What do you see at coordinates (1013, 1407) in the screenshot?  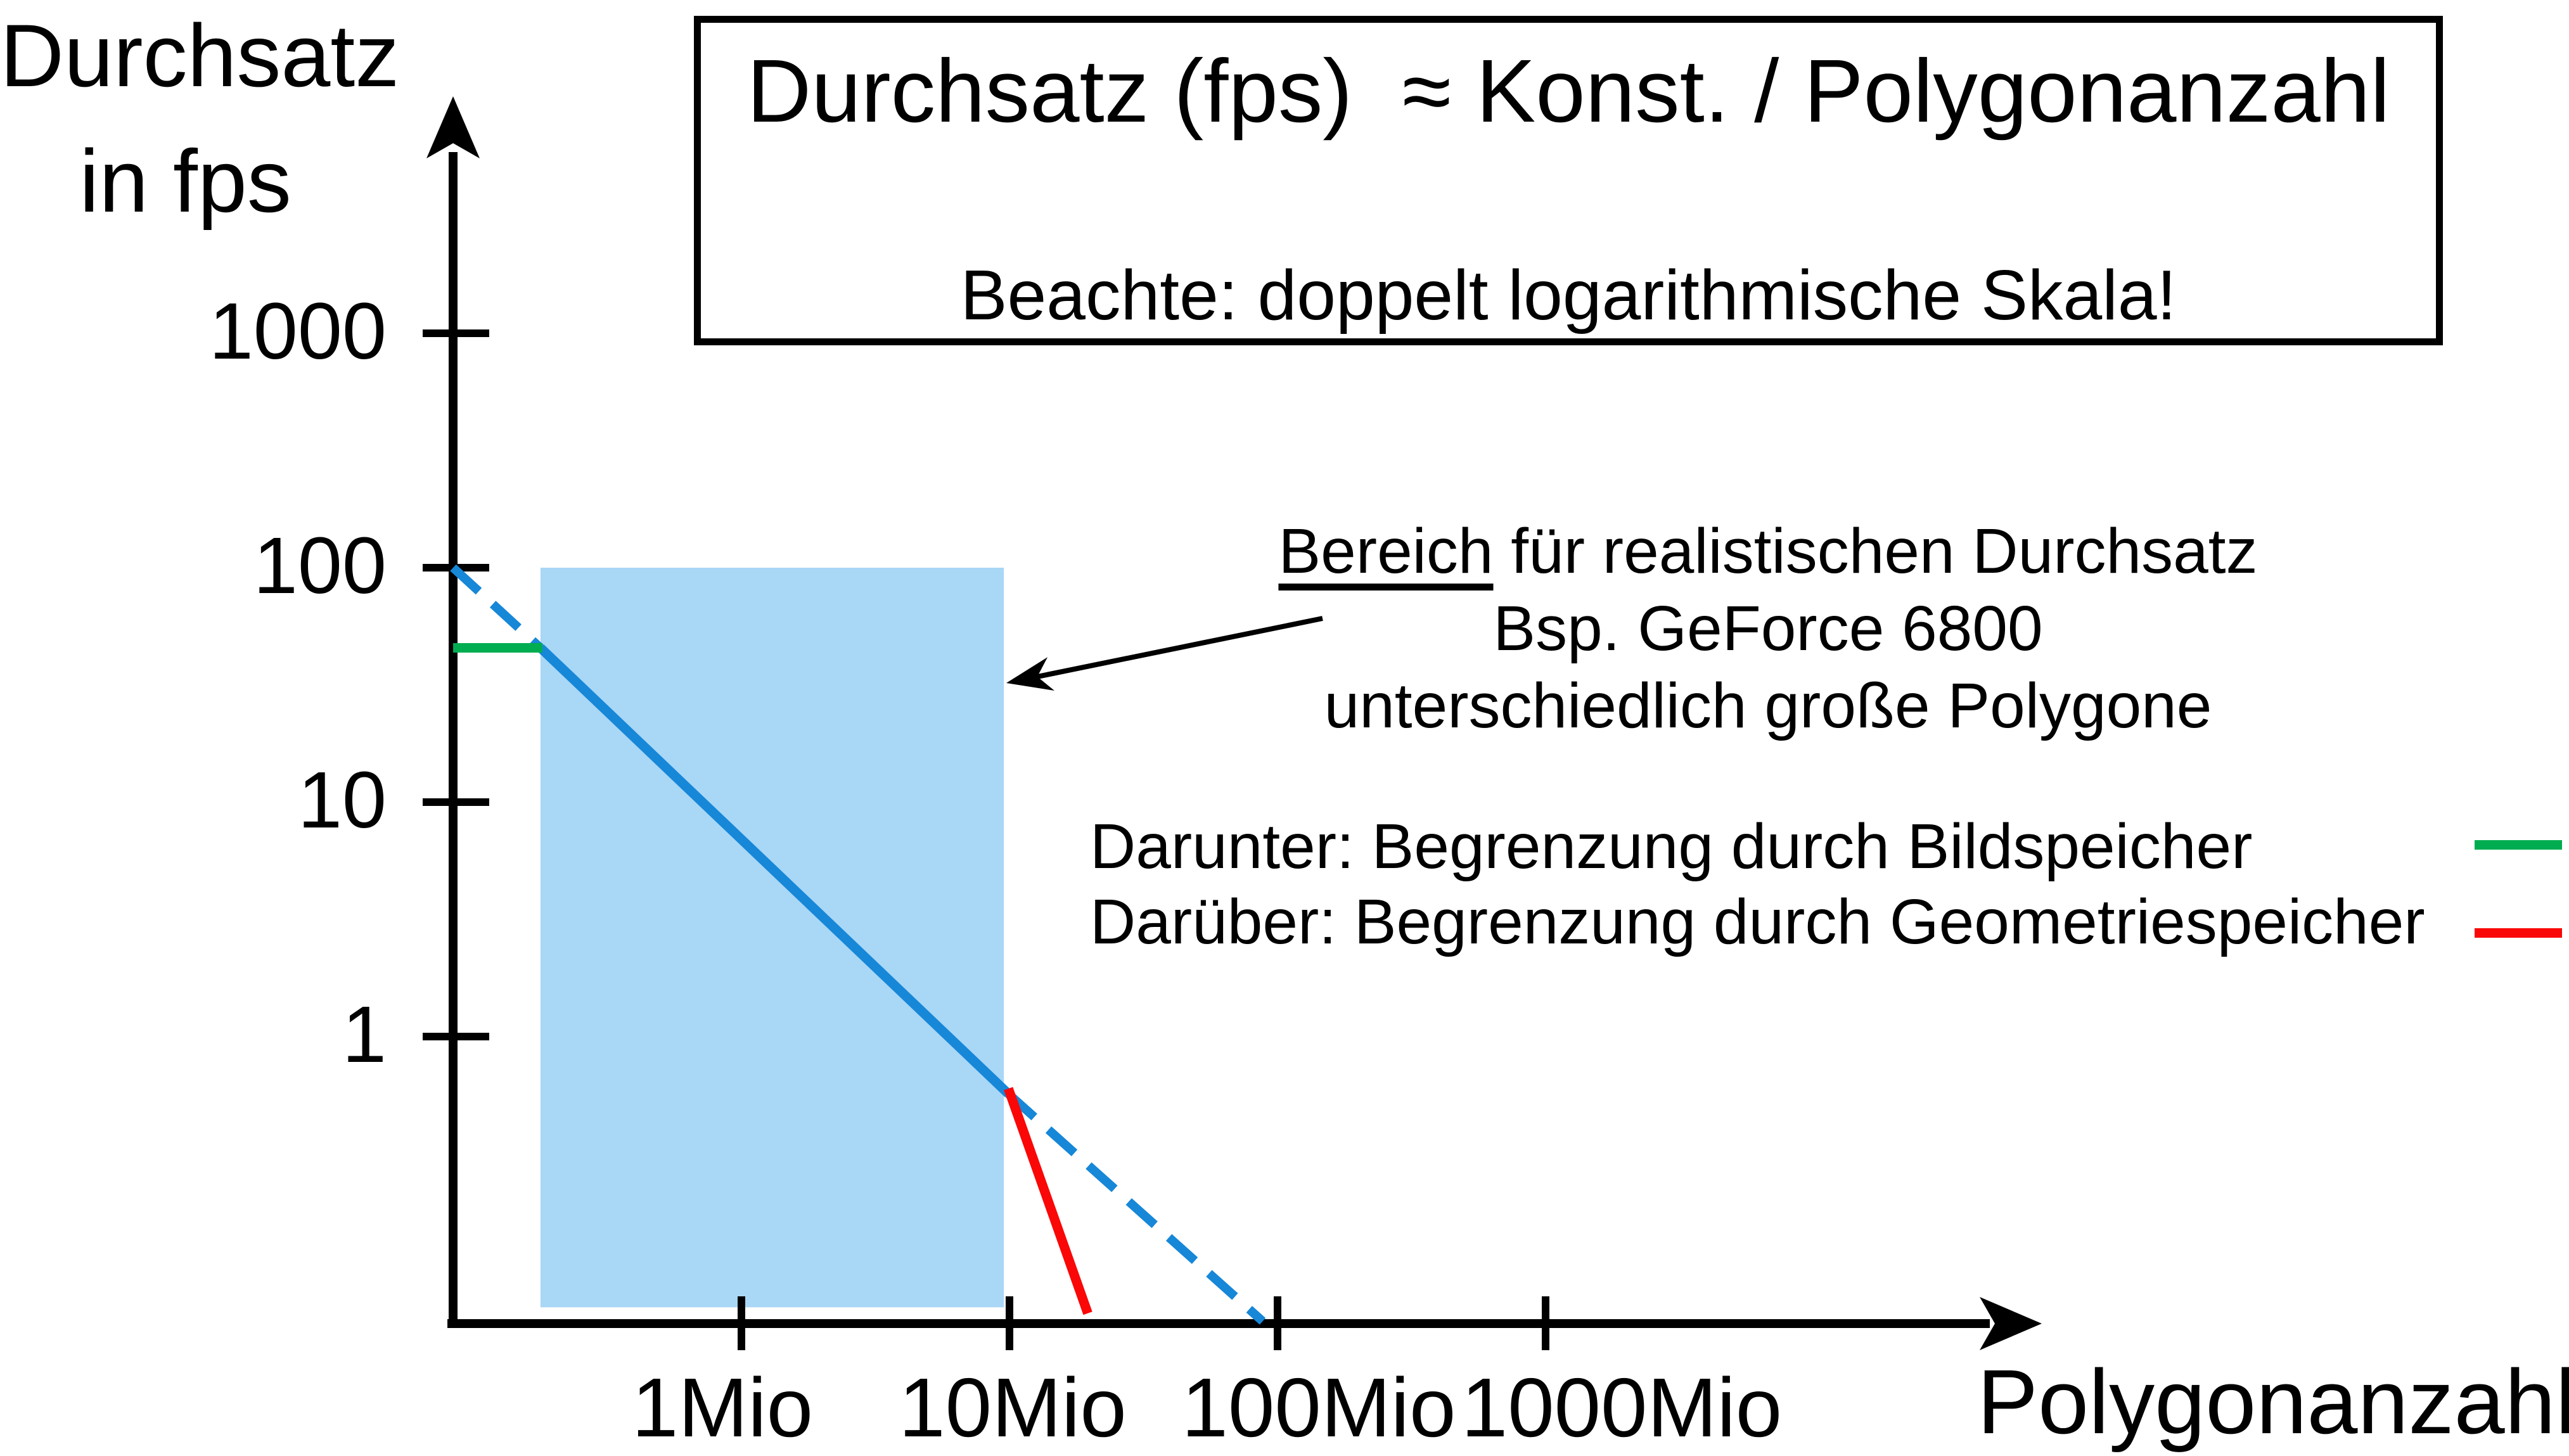 I see `x-tick-label-10Mio: 10Mio` at bounding box center [1013, 1407].